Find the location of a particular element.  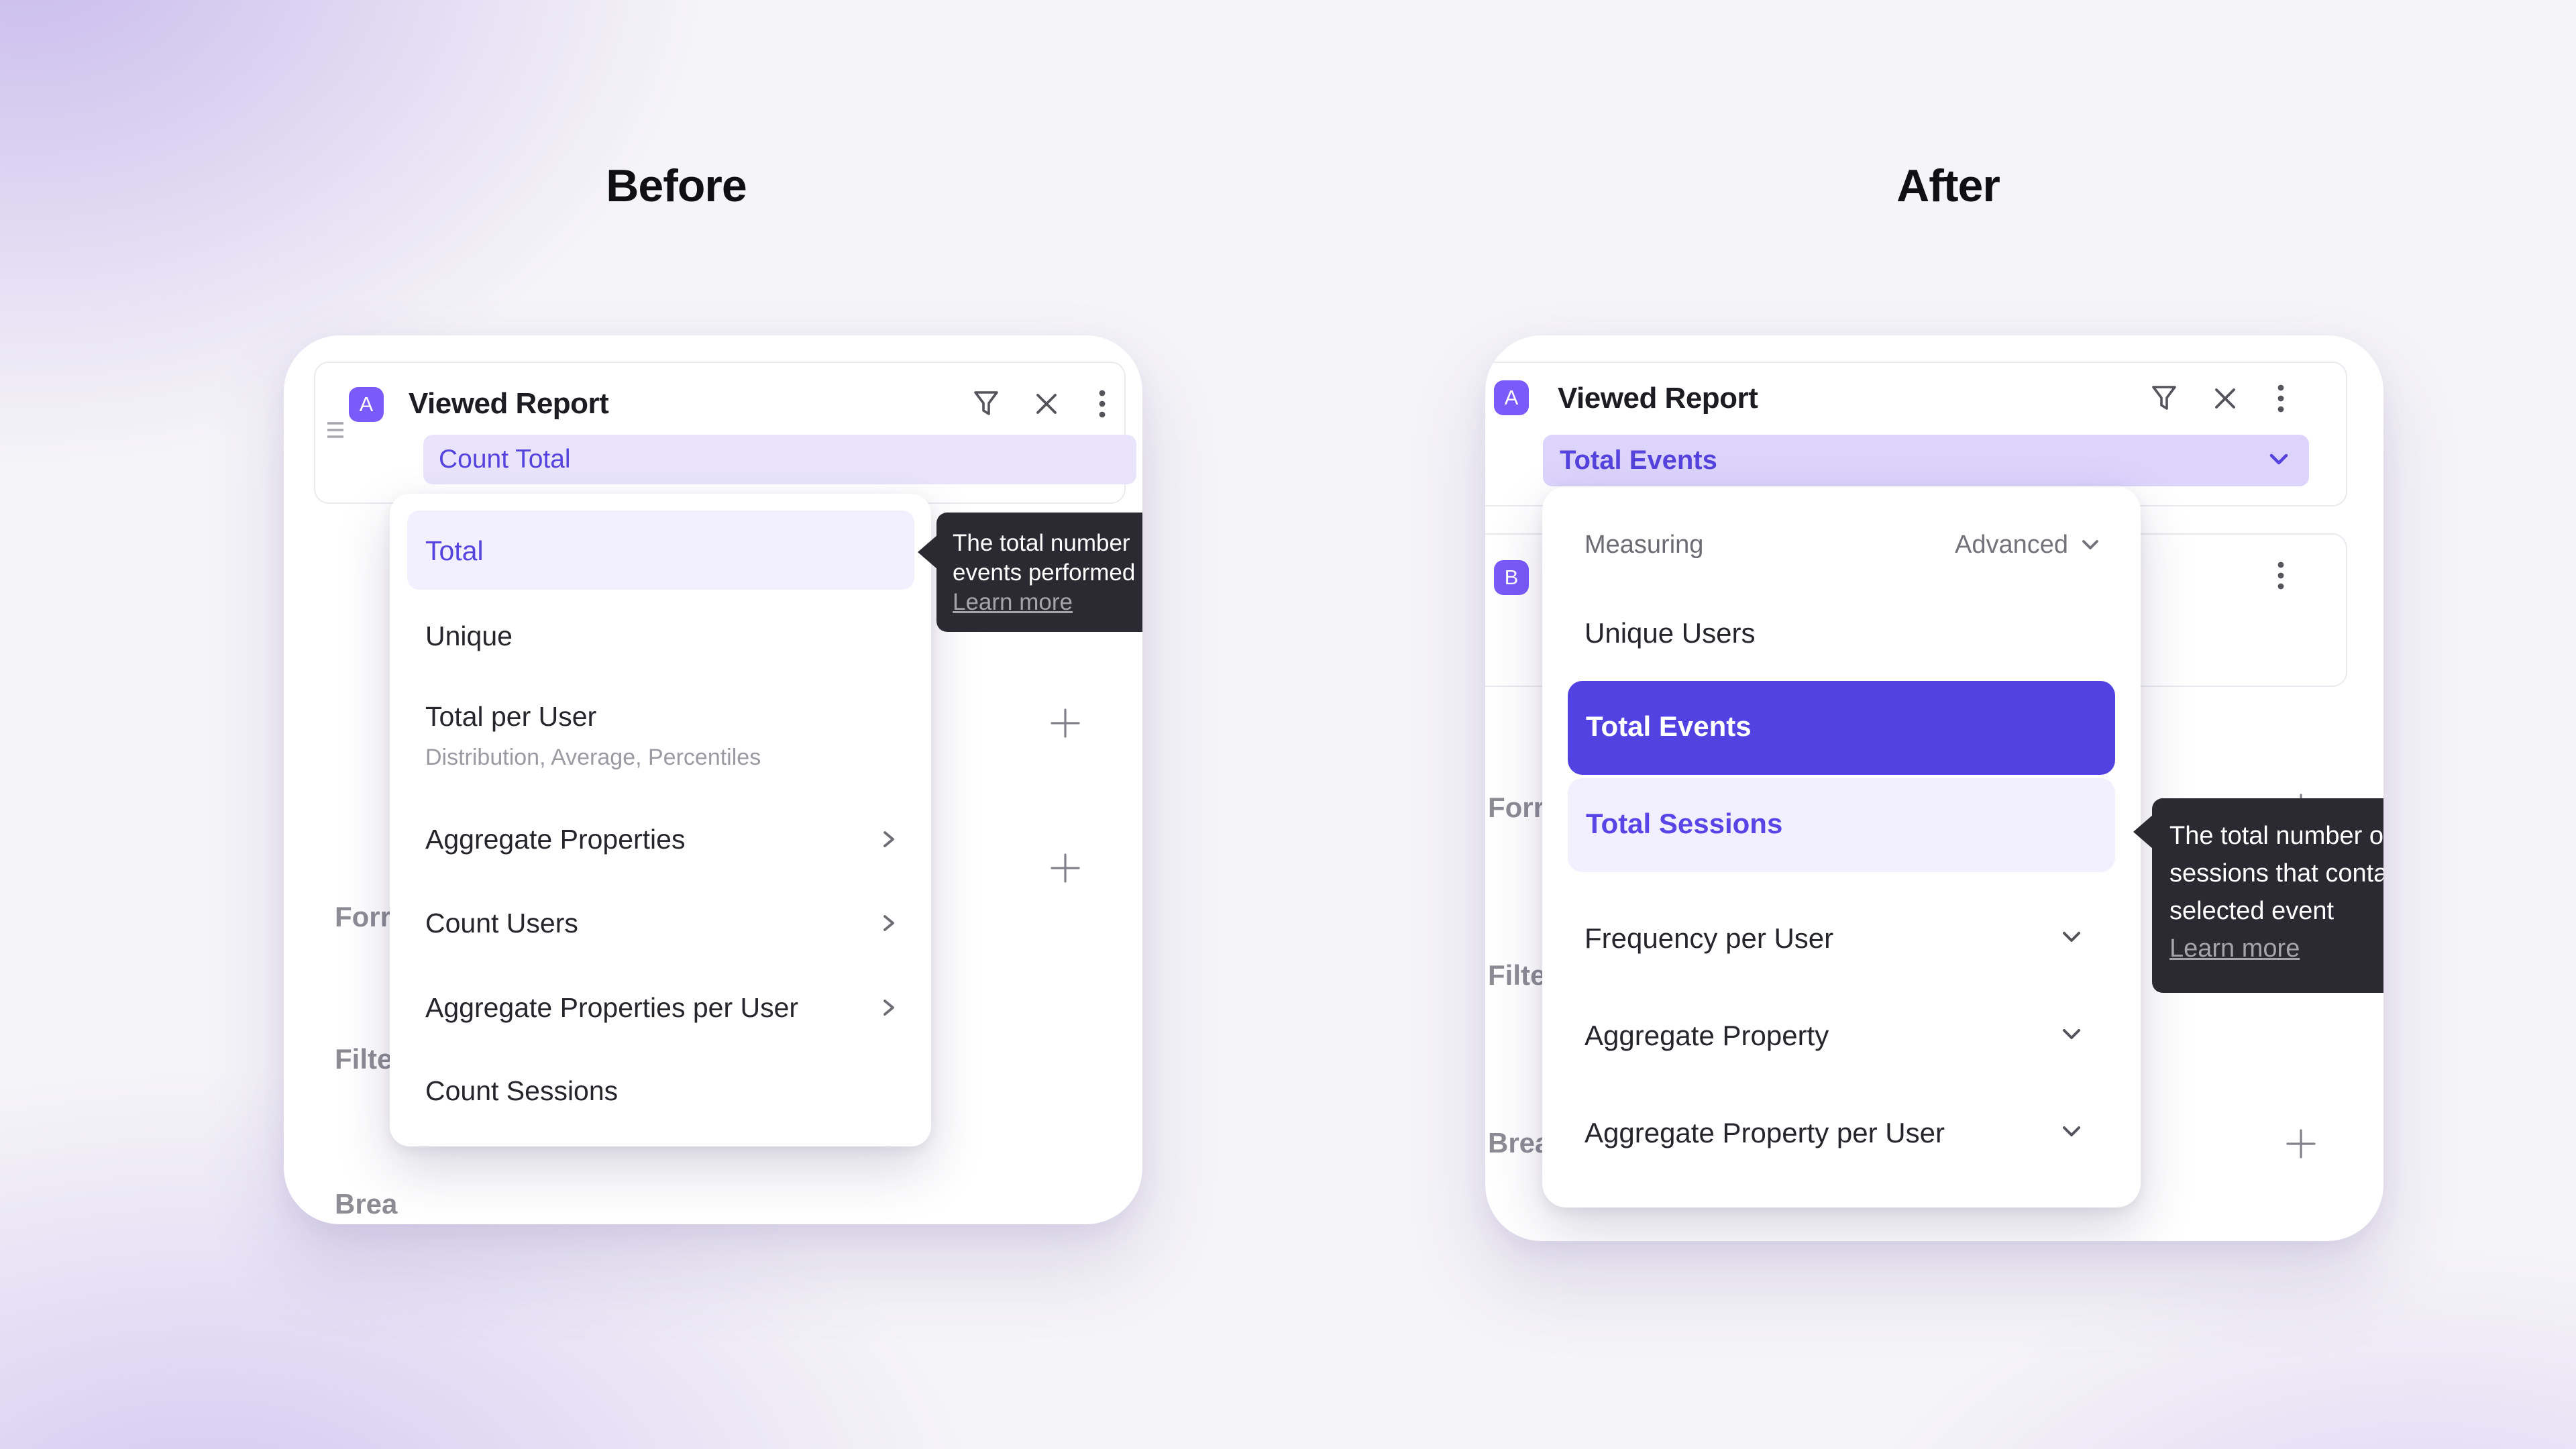

menu-item-label: Count Sessions is located at coordinates (522, 1090).